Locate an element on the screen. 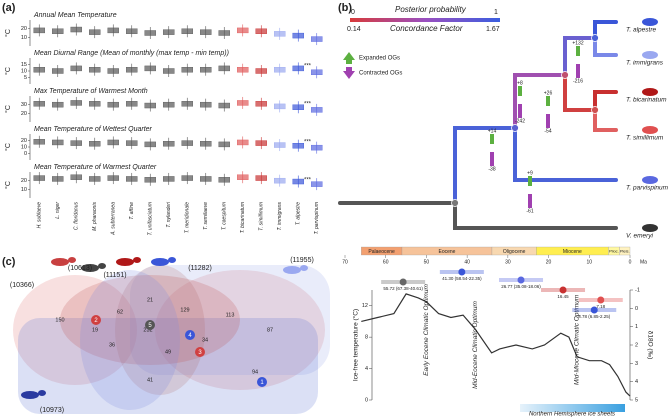  loss-icon is located at coordinates (349, 69).